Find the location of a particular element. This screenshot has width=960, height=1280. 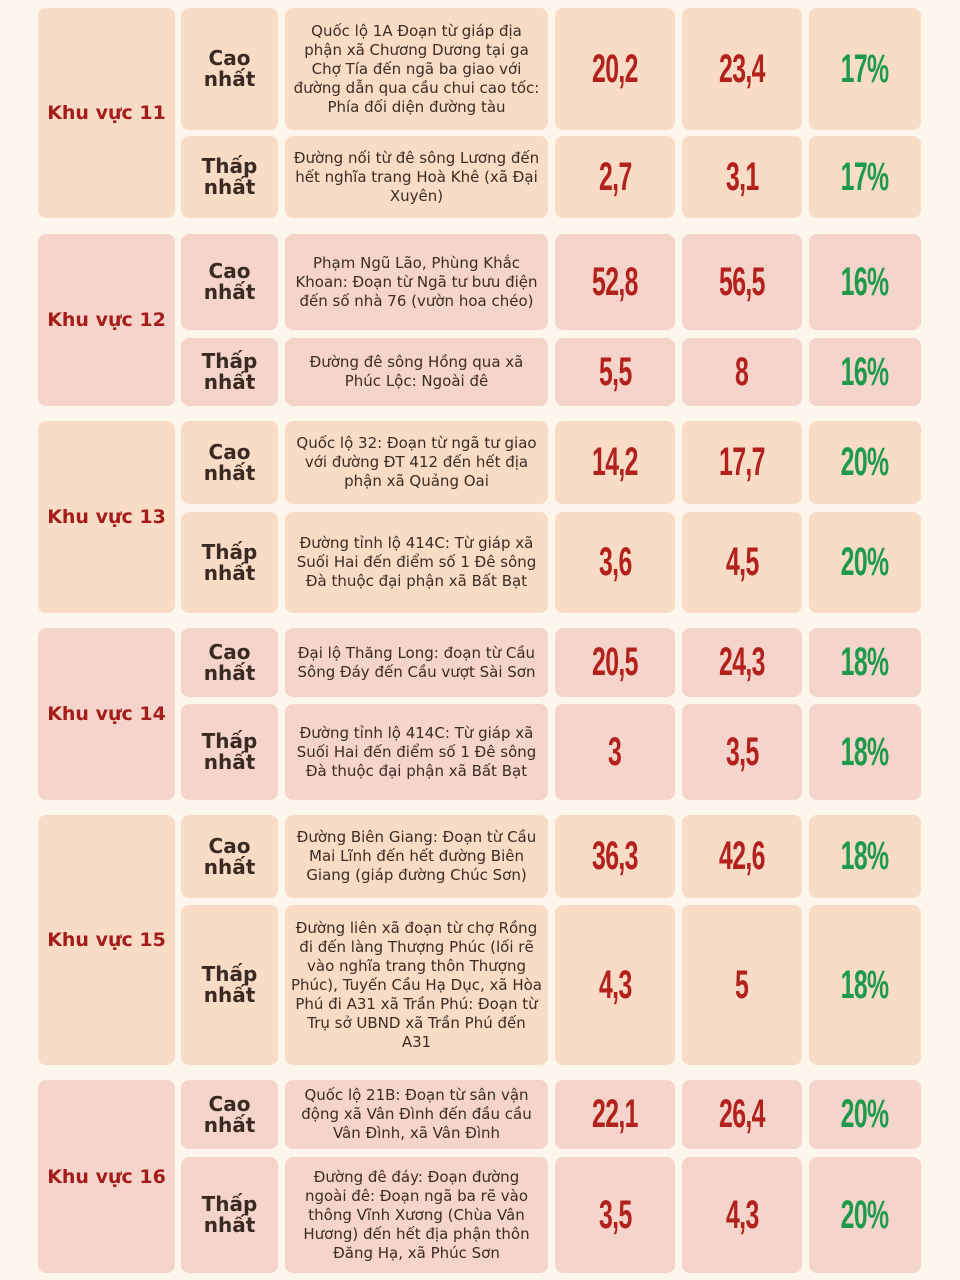

new-price: 4,5 is located at coordinates (742, 562).